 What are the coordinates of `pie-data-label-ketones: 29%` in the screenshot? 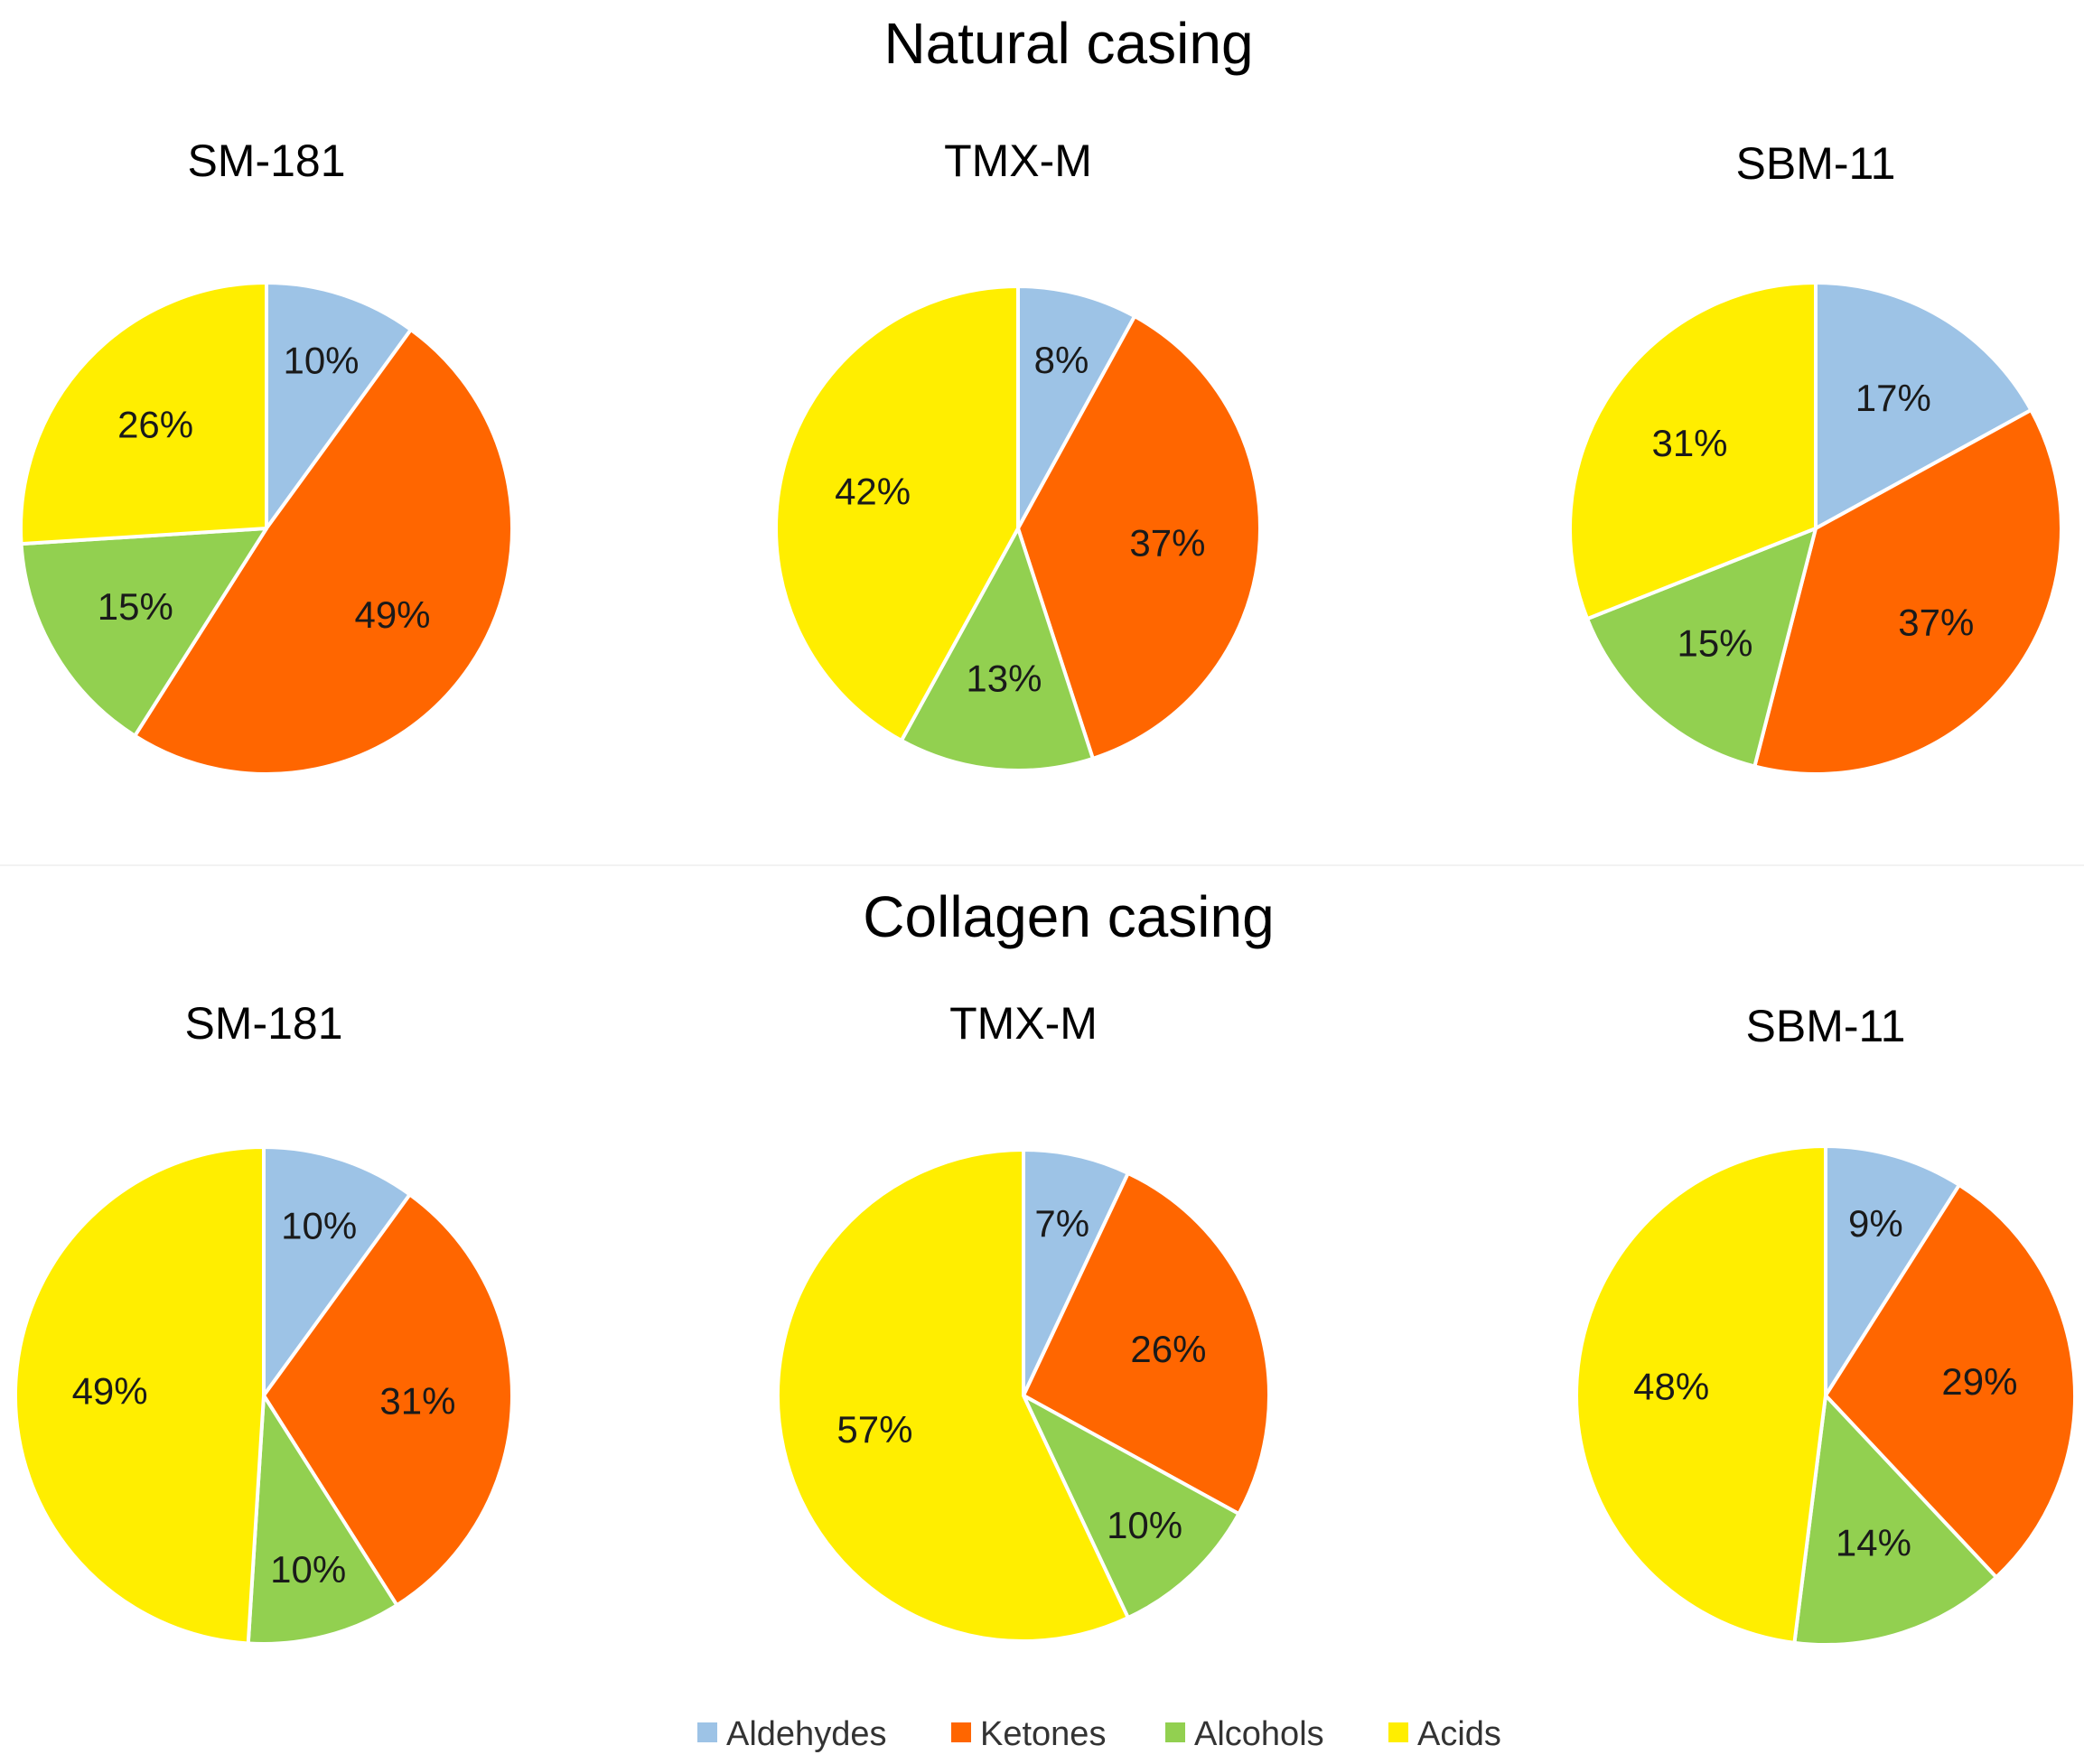 It's located at (1979, 1382).